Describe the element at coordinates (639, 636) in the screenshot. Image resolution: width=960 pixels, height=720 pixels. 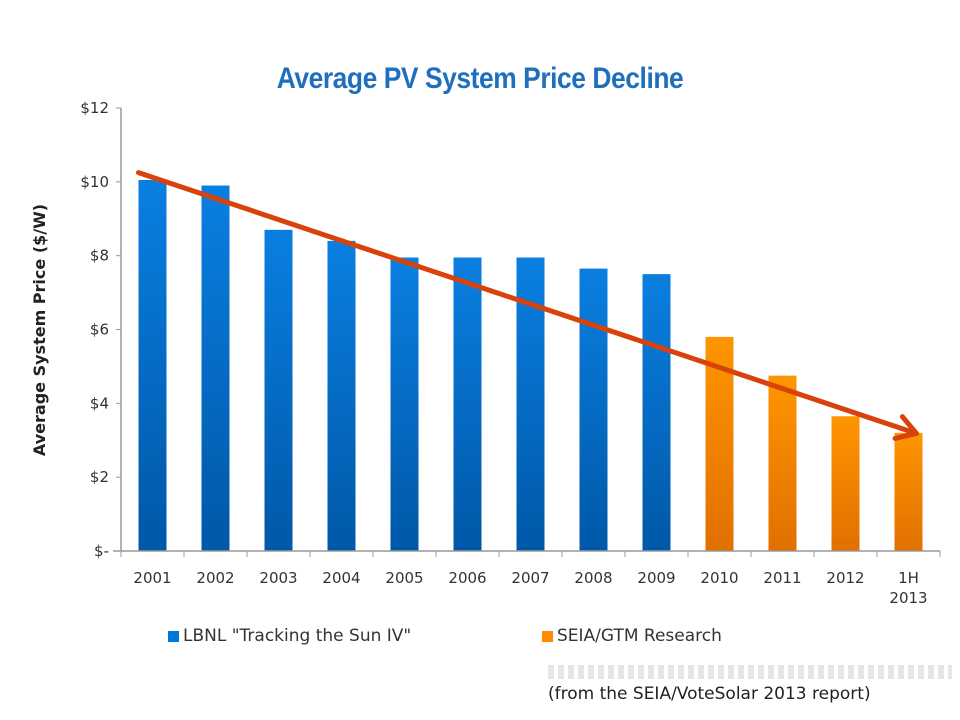
I see `legend-label-seia: SEIA/GTM Research` at that location.